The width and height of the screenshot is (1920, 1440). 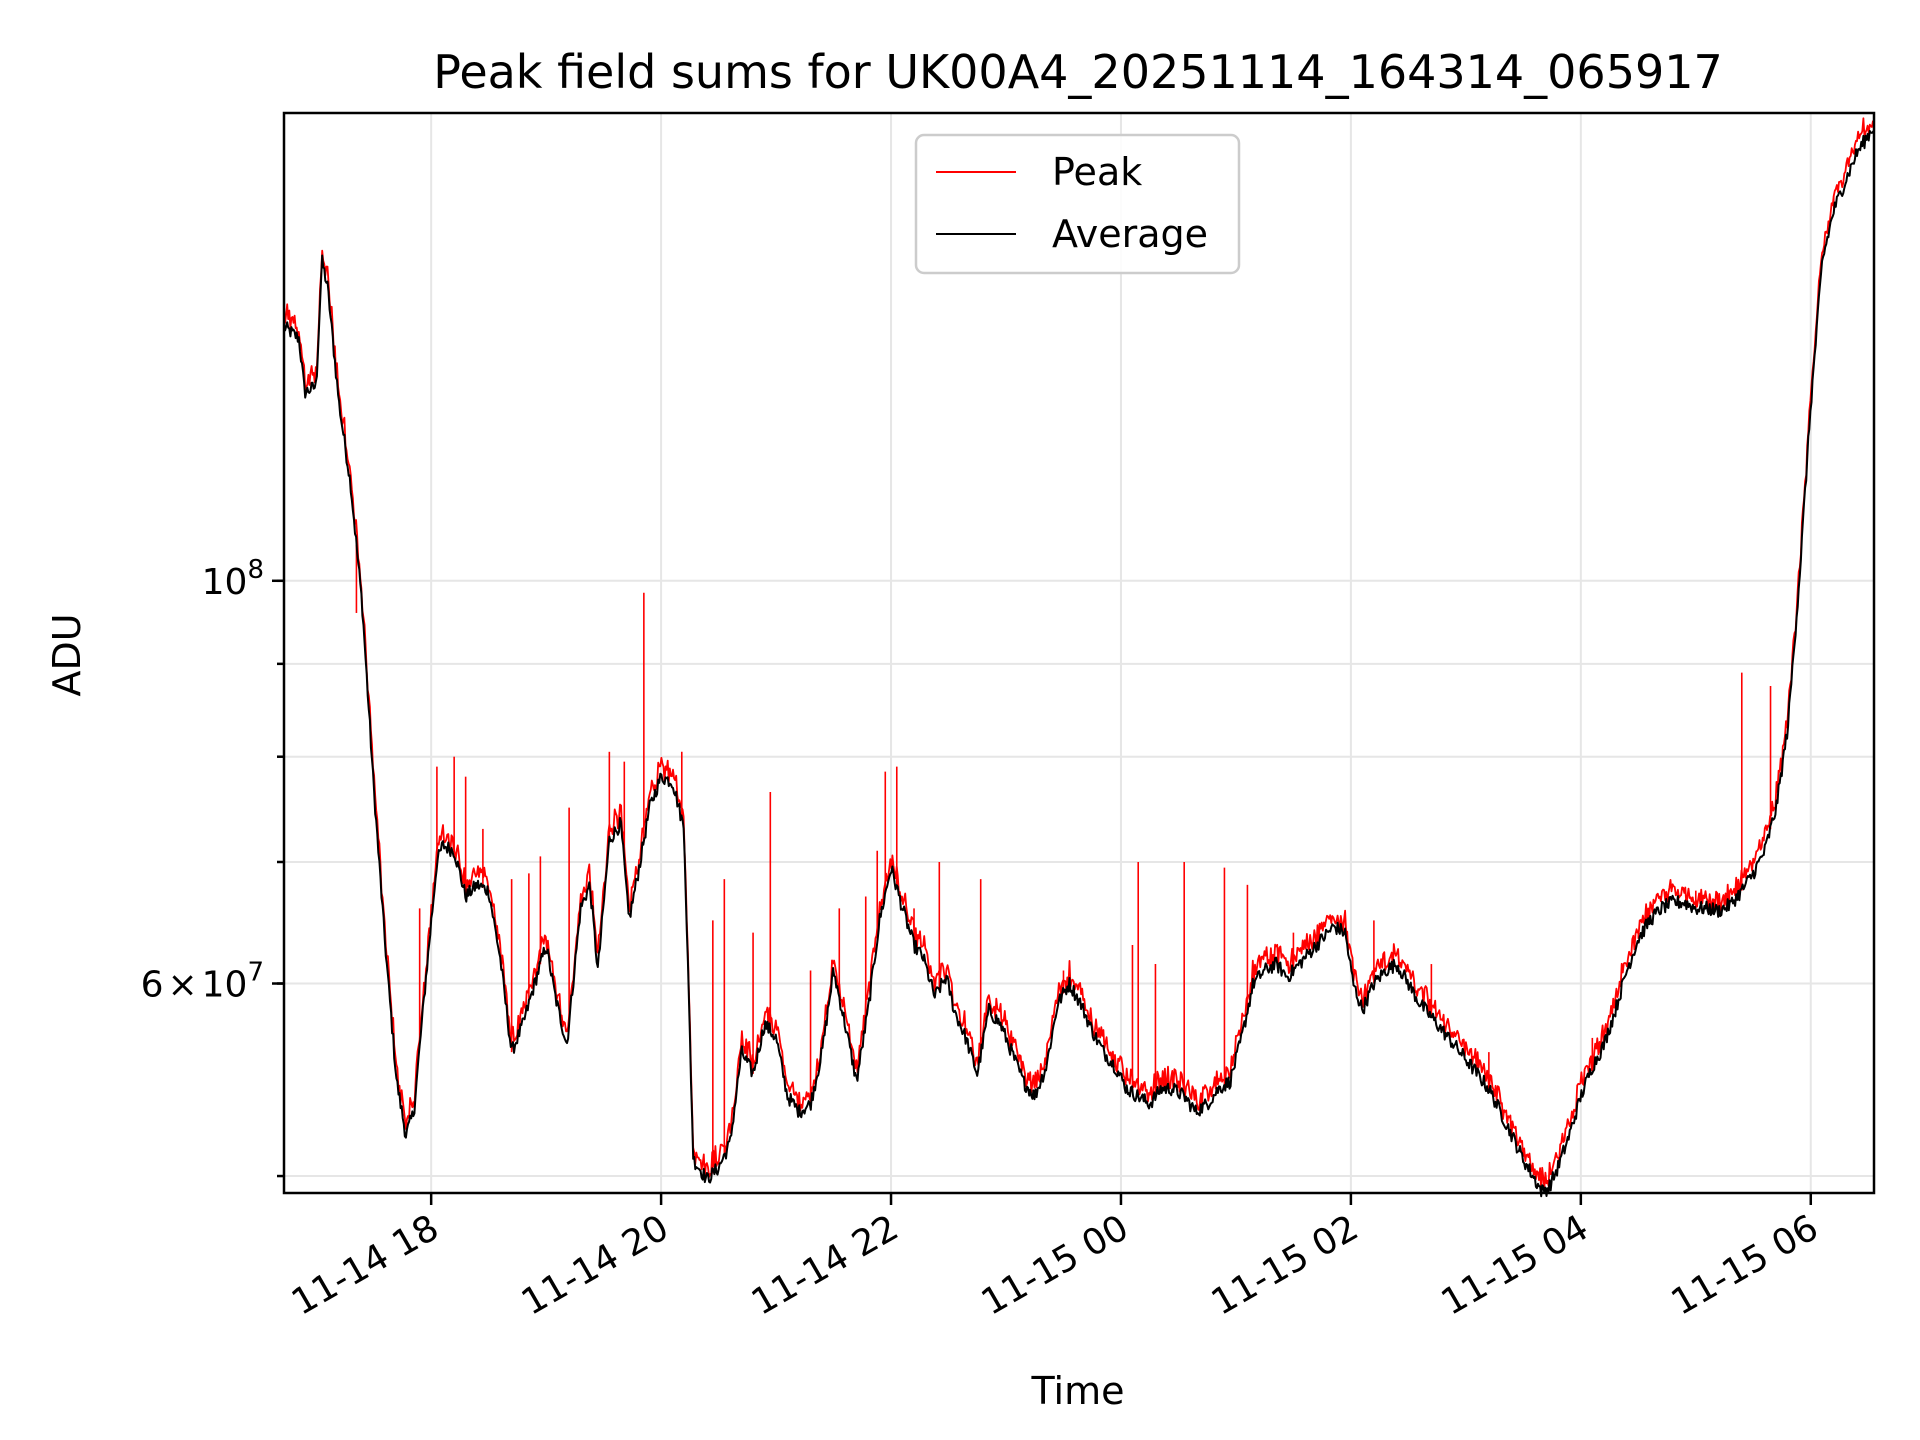 I want to click on y-tick-label-1: 6 × 10⁷, so click(x=202, y=982).